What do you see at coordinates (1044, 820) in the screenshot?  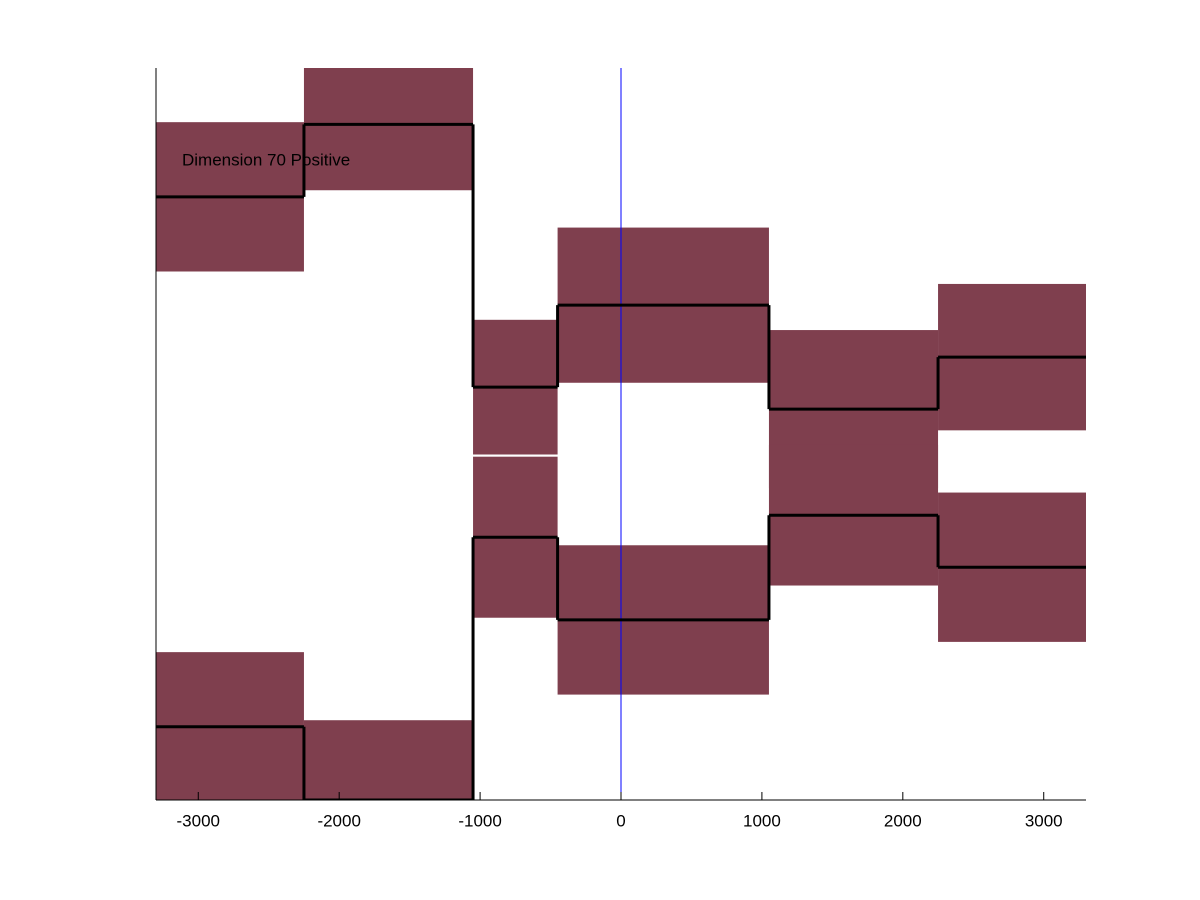 I see `x-tick-label: 3000` at bounding box center [1044, 820].